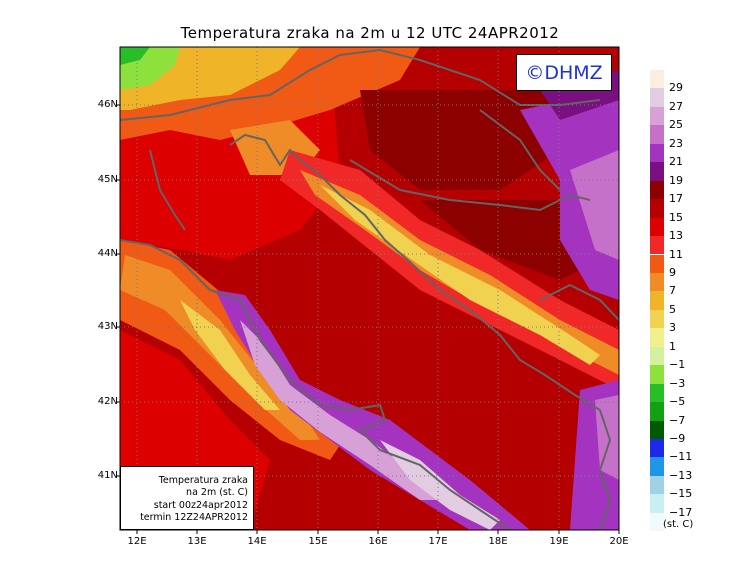 The image size is (740, 582). I want to click on legend-label: 1, so click(672, 346).